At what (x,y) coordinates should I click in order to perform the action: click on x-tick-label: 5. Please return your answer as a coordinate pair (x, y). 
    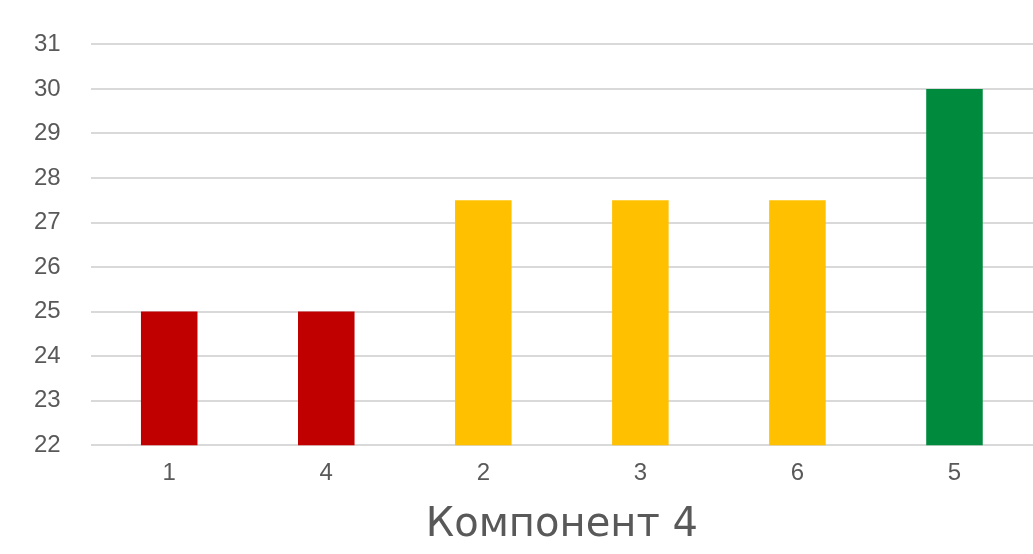
    Looking at the image, I should click on (954, 472).